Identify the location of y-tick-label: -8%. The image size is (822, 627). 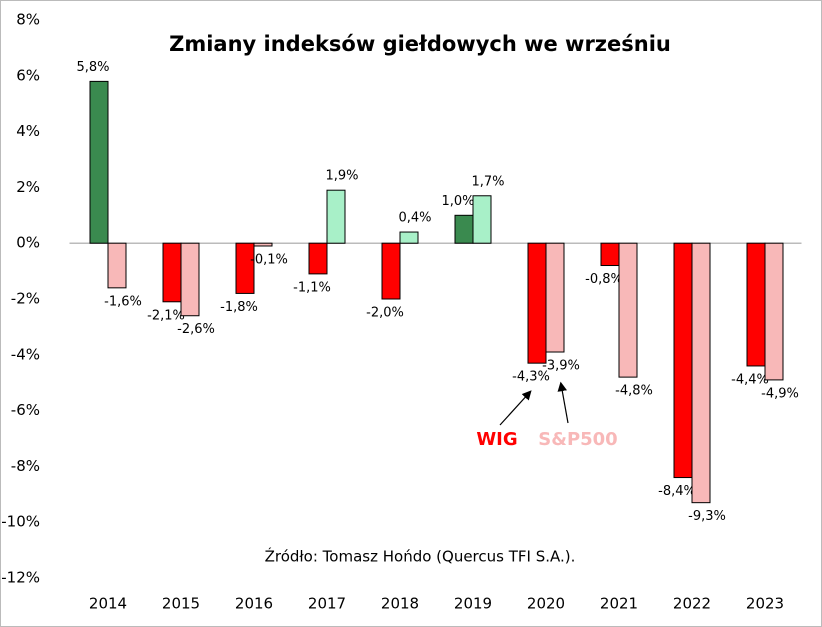
(25, 466).